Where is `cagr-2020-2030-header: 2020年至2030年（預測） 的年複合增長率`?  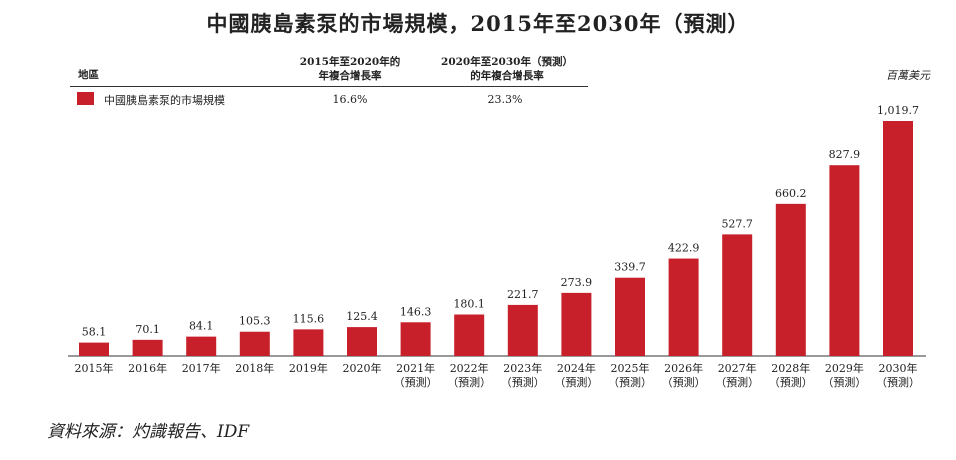 cagr-2020-2030-header: 2020年至2030年（預測） 的年複合增長率 is located at coordinates (507, 69).